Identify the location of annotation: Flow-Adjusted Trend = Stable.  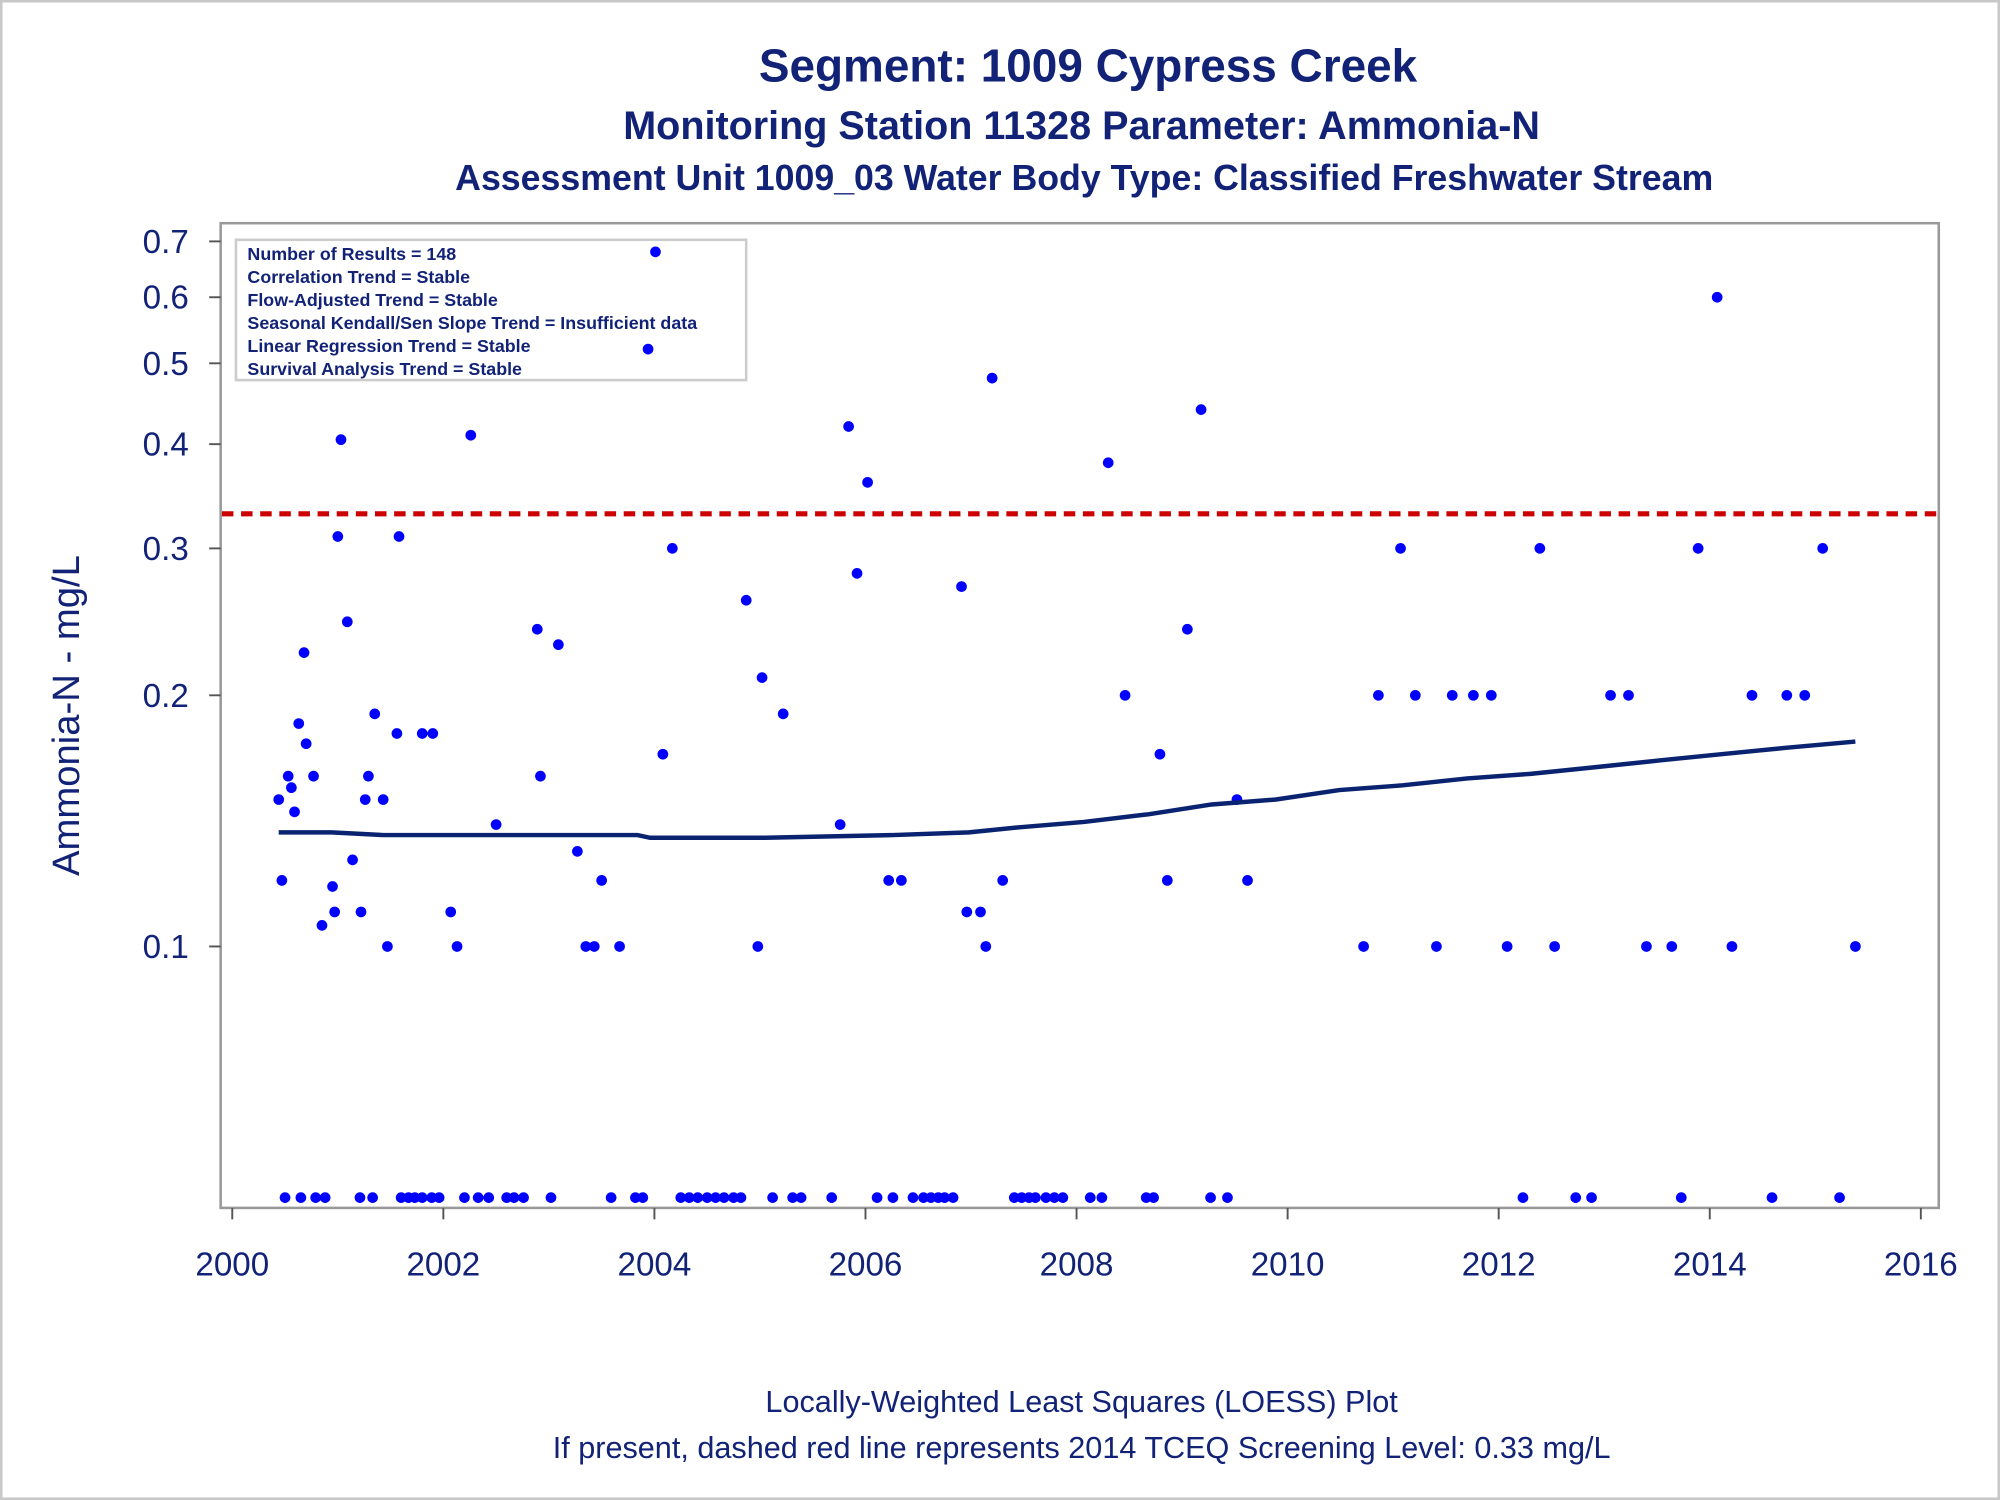
(372, 300).